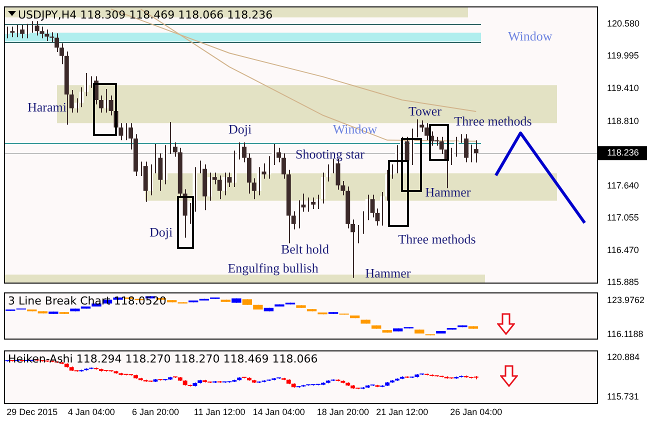 Image resolution: width=647 pixels, height=421 pixels. What do you see at coordinates (623, 357) in the screenshot?
I see `y-tick-label: 120.884` at bounding box center [623, 357].